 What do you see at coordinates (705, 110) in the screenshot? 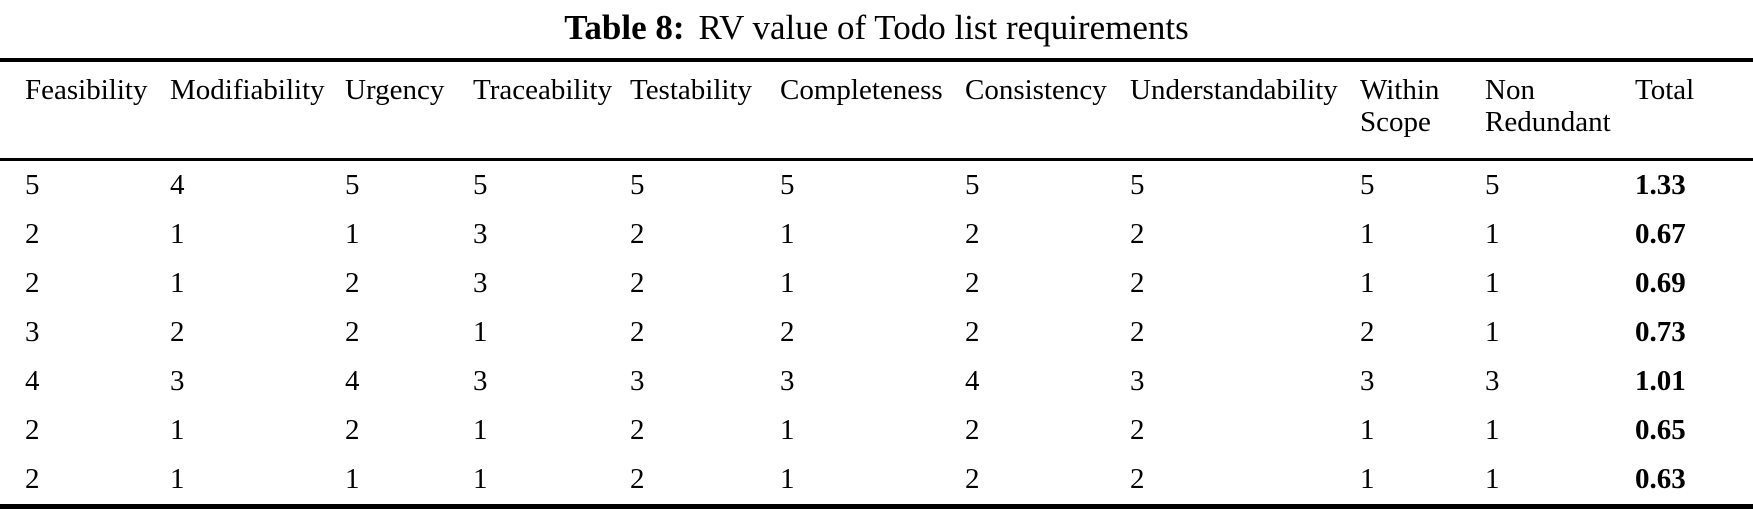
I see `column-header-testability: Testability` at bounding box center [705, 110].